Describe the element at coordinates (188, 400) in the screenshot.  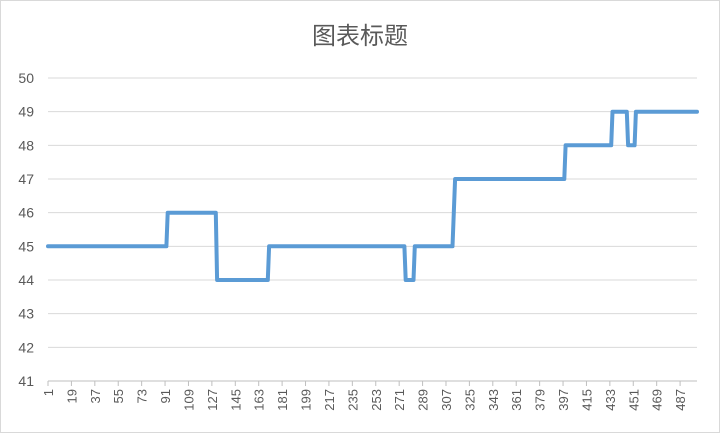
I see `x-tick-label: 109` at that location.